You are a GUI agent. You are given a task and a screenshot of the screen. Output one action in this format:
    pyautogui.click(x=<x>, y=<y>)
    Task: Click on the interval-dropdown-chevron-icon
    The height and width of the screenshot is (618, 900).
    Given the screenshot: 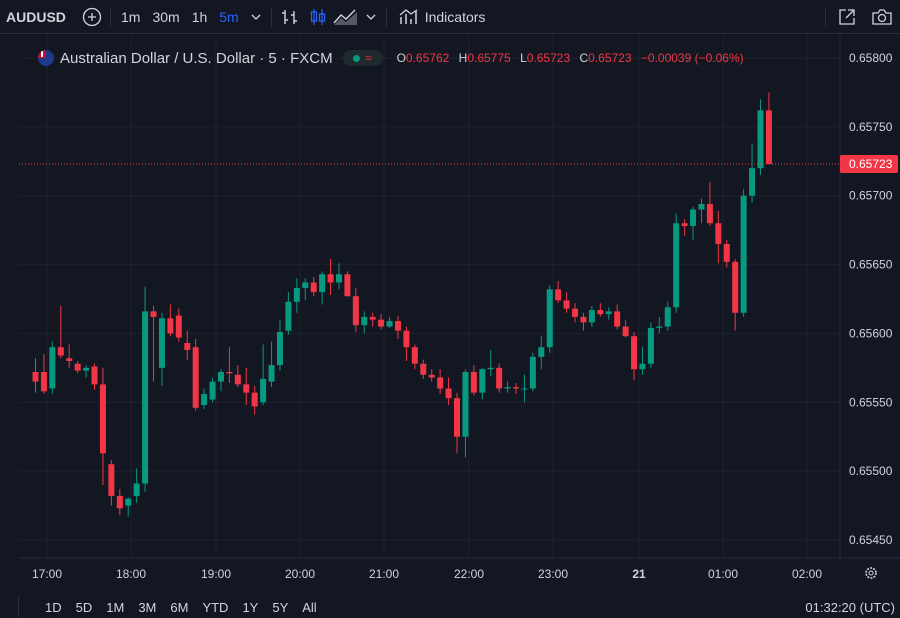 What is the action you would take?
    pyautogui.click(x=256, y=17)
    